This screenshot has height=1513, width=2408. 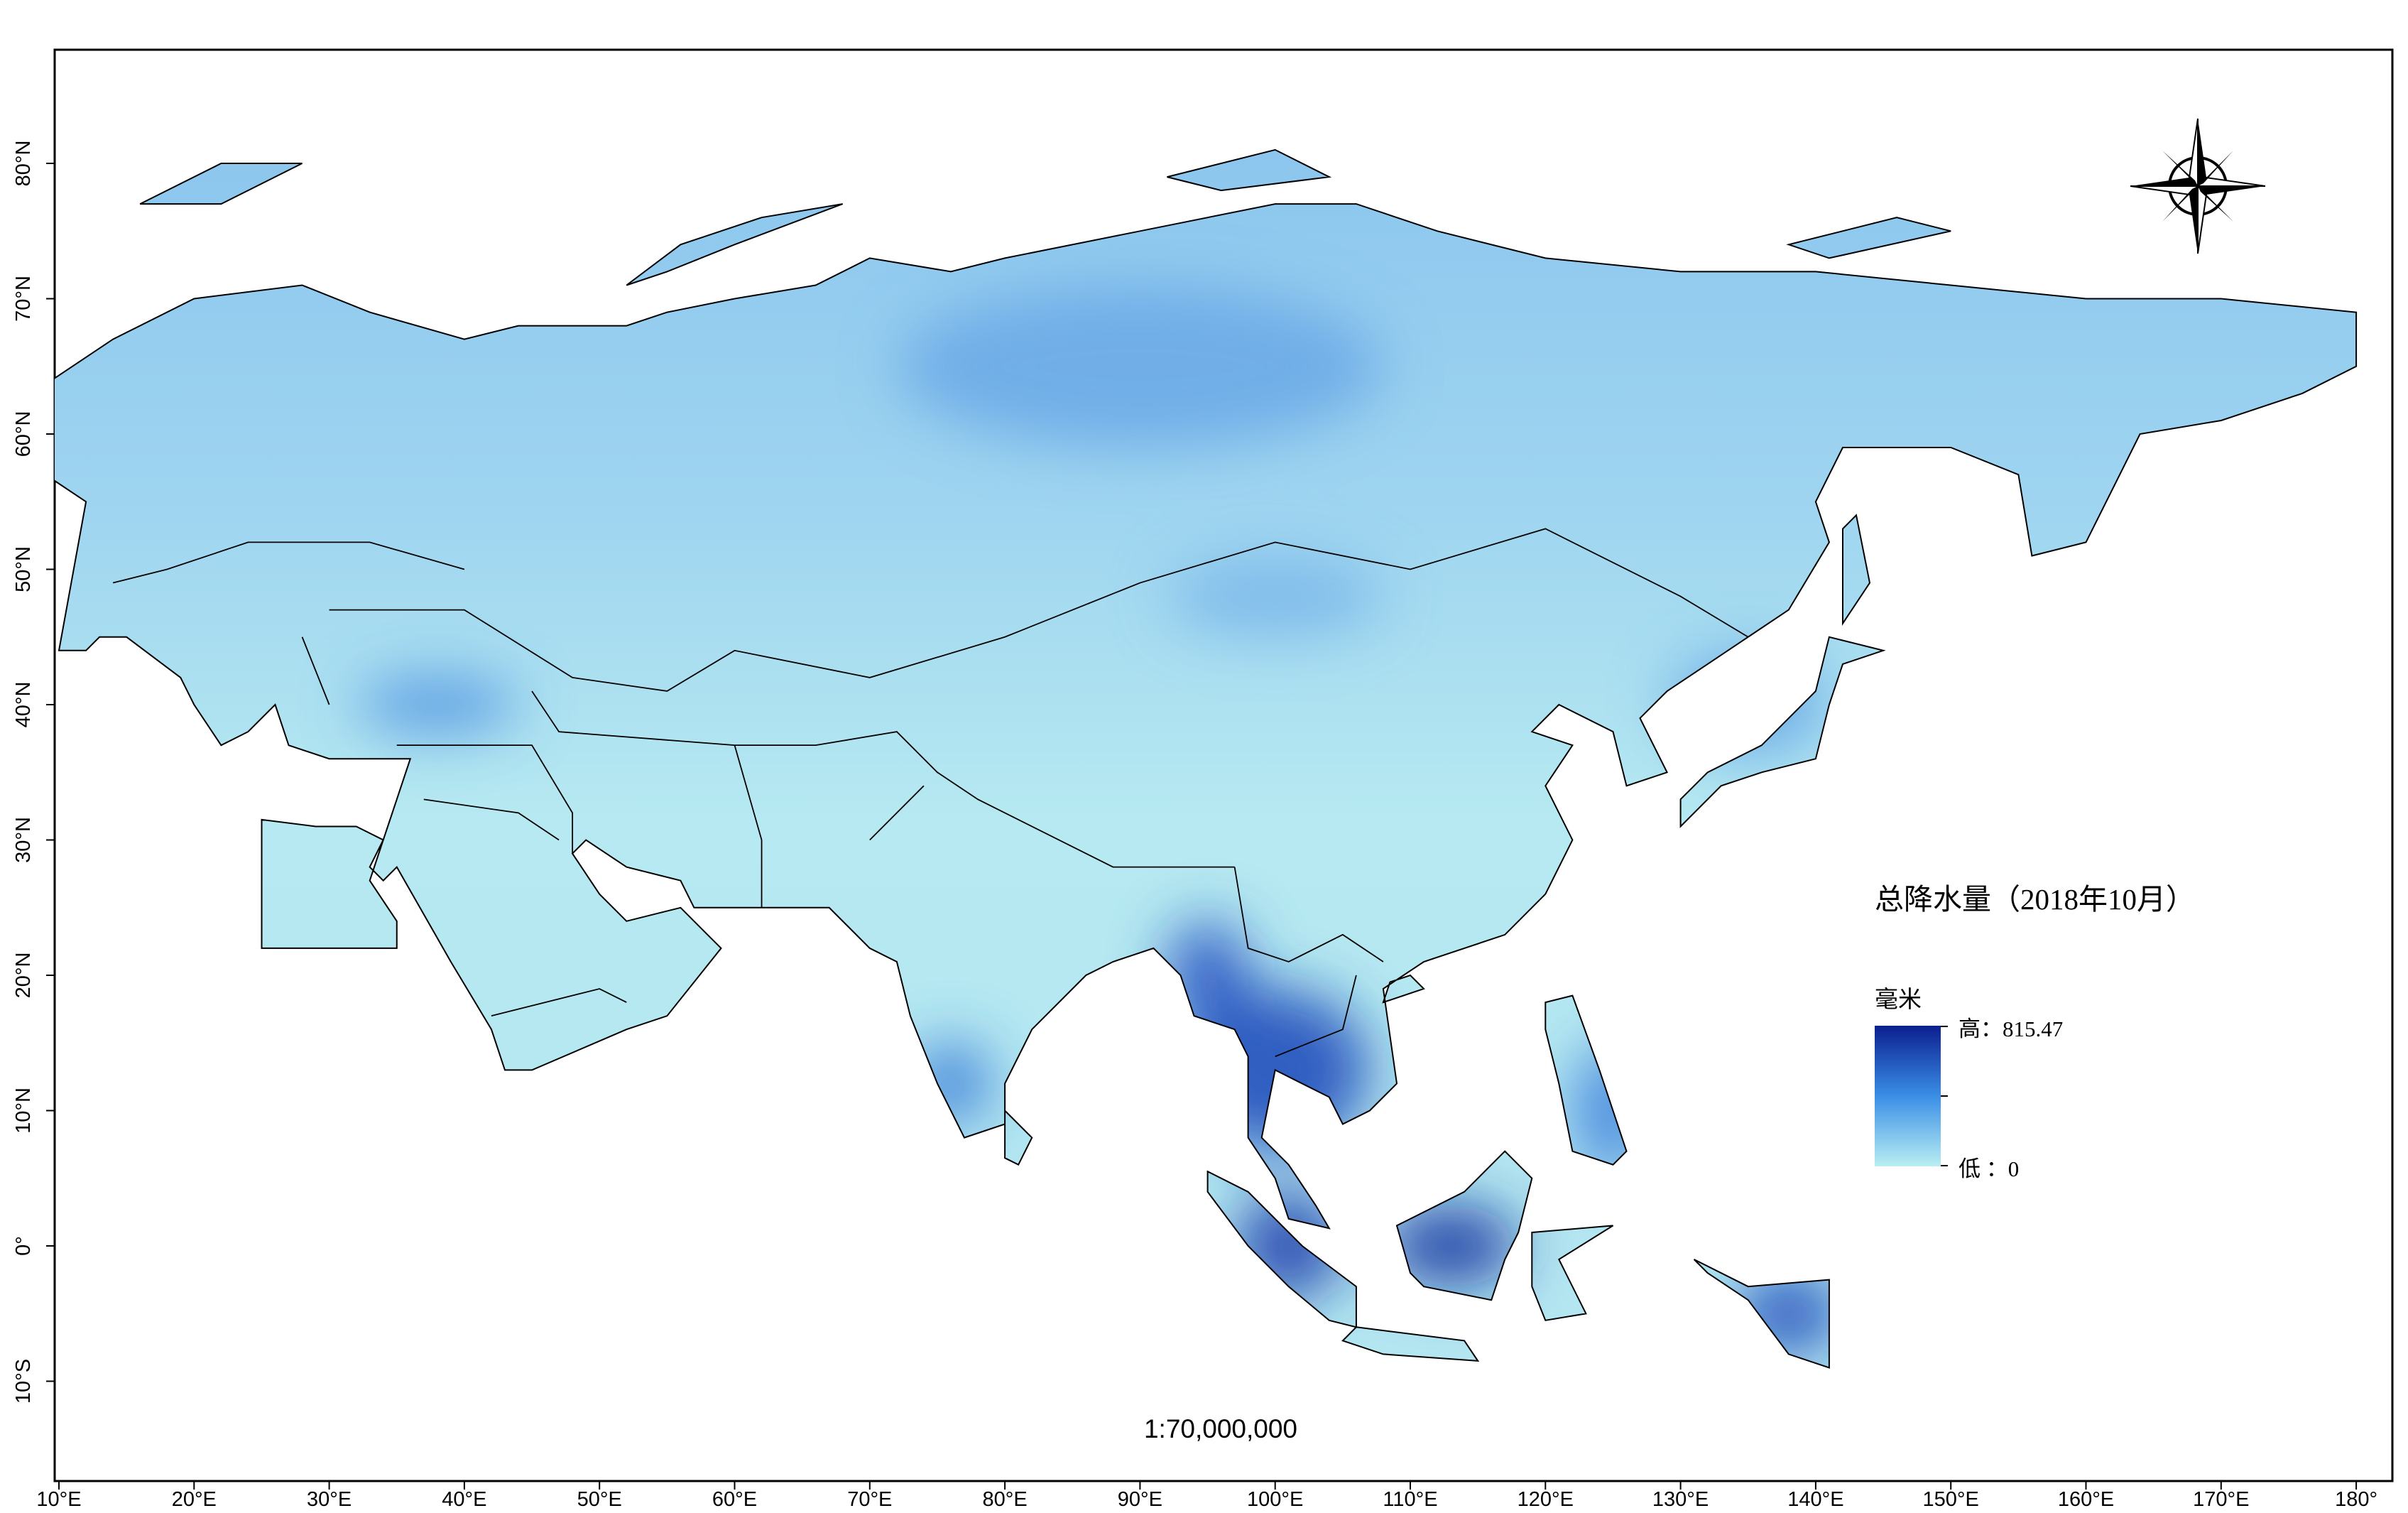 I want to click on x-tick-label: 10°E, so click(x=58, y=1498).